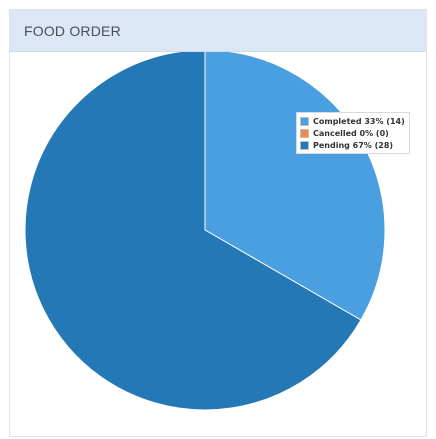 The height and width of the screenshot is (439, 436). Describe the element at coordinates (218, 31) in the screenshot. I see `panel-header: FOOD ORDER` at that location.